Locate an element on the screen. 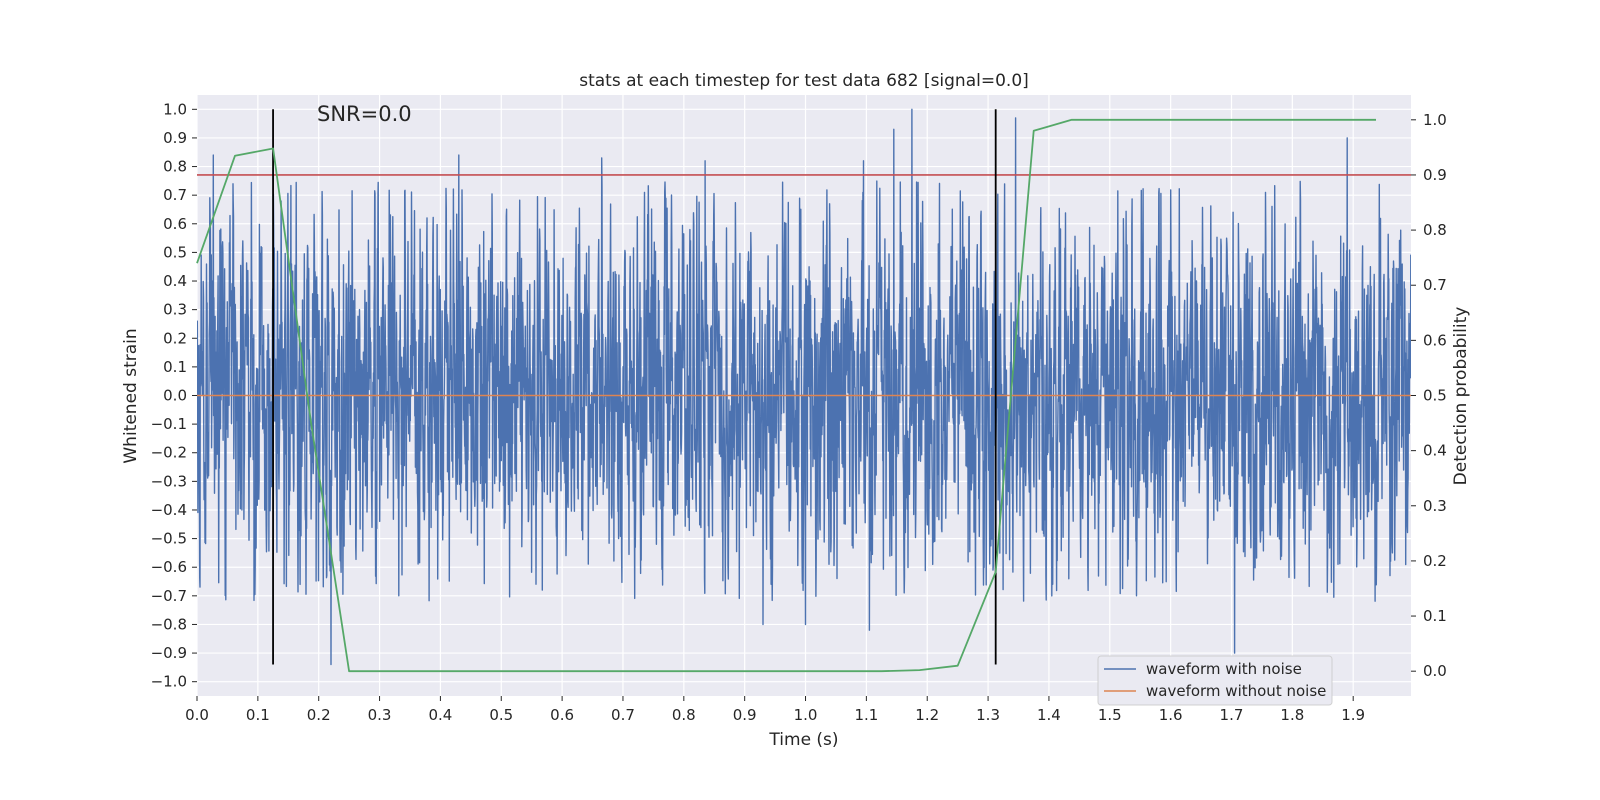 This screenshot has width=1600, height=800. y-tick-label: 0.0 is located at coordinates (175, 396).